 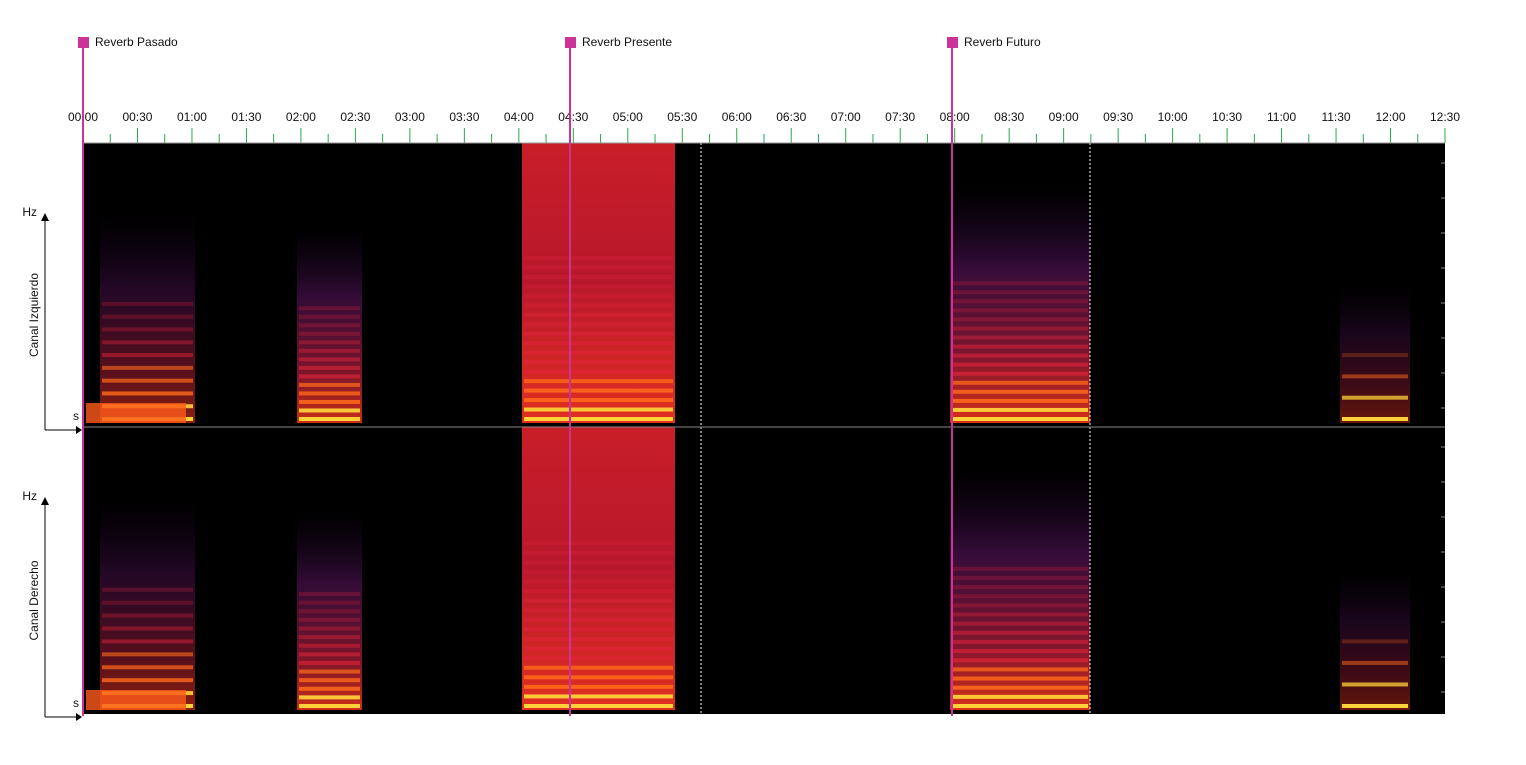 I want to click on time-tick-label: 09:00, so click(x=1064, y=117).